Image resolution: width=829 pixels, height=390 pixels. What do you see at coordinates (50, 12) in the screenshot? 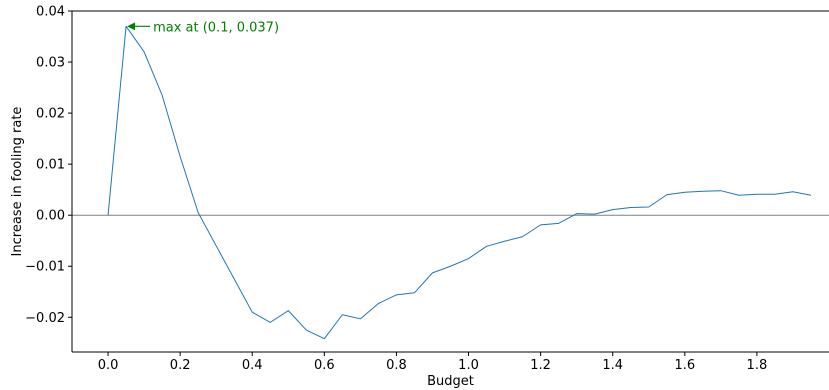
I see `y-tick-label: 0.04` at bounding box center [50, 12].